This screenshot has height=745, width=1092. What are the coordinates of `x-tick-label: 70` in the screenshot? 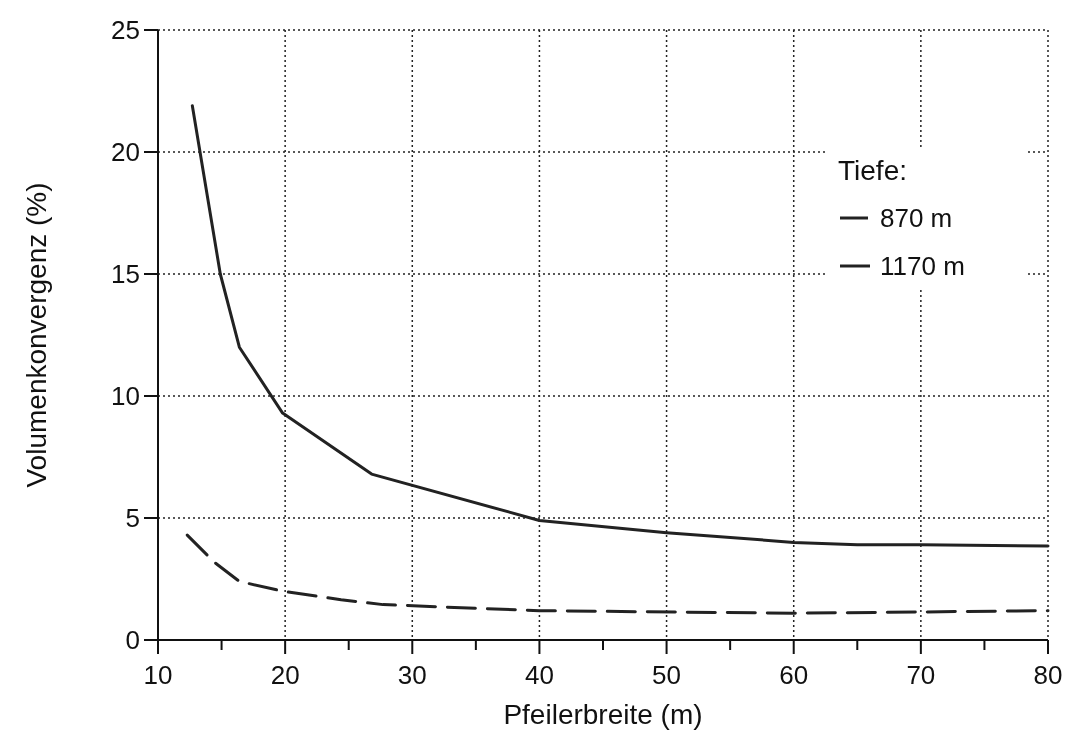 It's located at (921, 675).